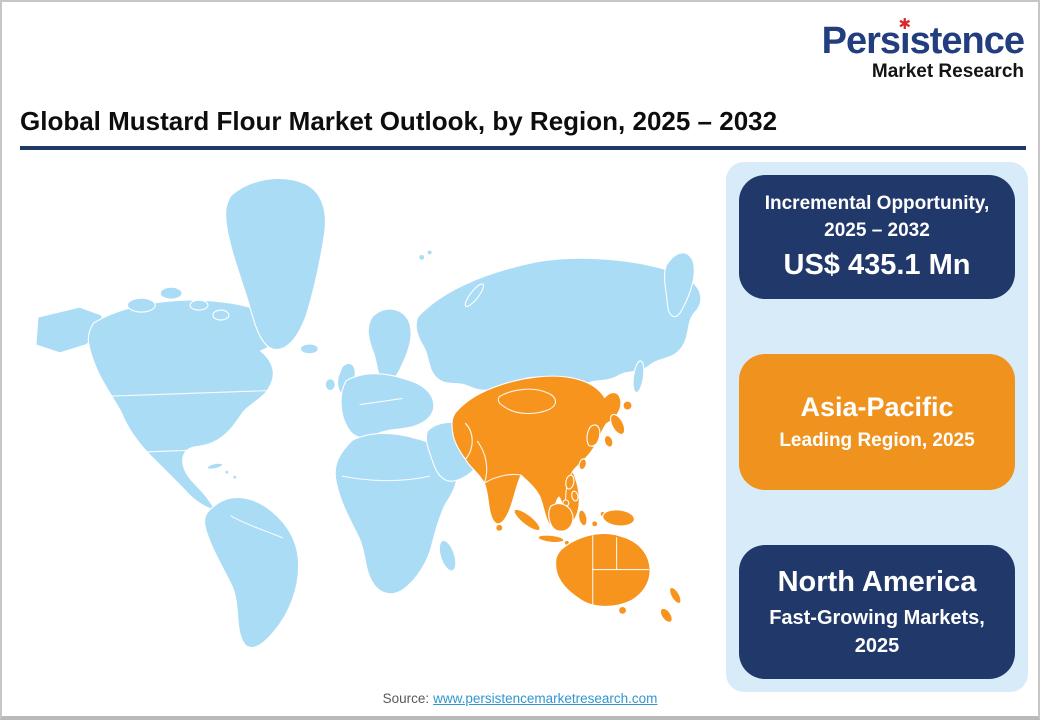 The width and height of the screenshot is (1040, 720). What do you see at coordinates (406, 698) in the screenshot?
I see `source-label: Source:` at bounding box center [406, 698].